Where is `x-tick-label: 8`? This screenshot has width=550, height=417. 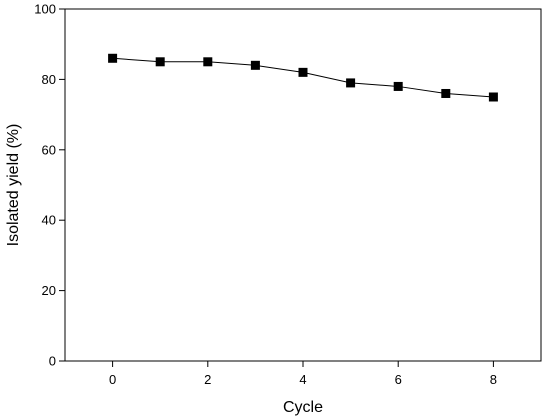 x-tick-label: 8 is located at coordinates (493, 379).